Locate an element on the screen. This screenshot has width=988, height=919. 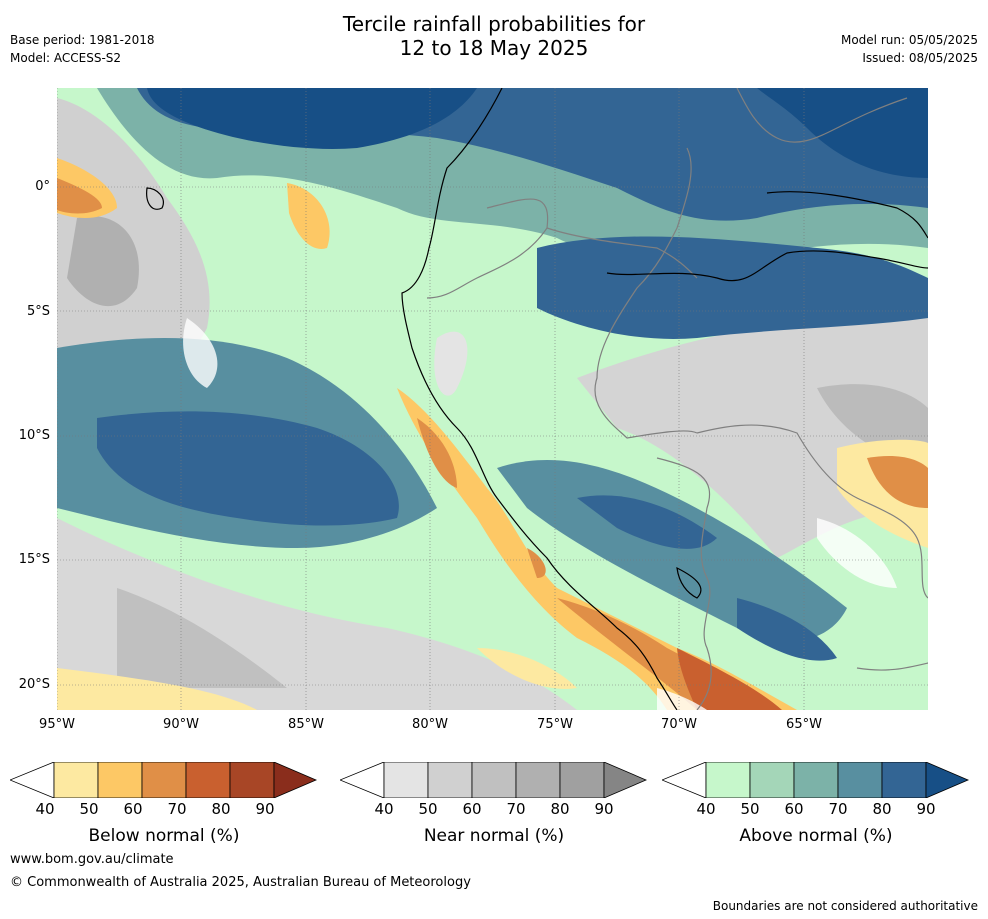
colorbar-above-swatches is located at coordinates (816, 780).